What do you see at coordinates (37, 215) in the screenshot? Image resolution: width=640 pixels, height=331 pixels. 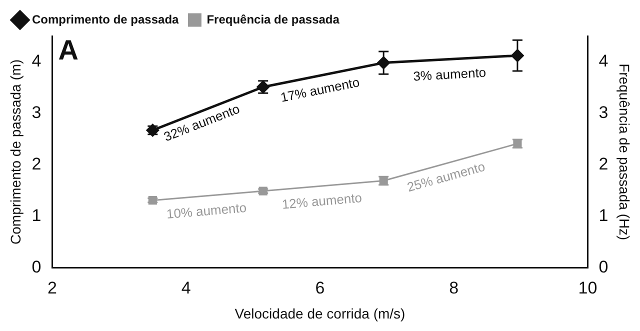 I see `y-tick-label: 1` at bounding box center [37, 215].